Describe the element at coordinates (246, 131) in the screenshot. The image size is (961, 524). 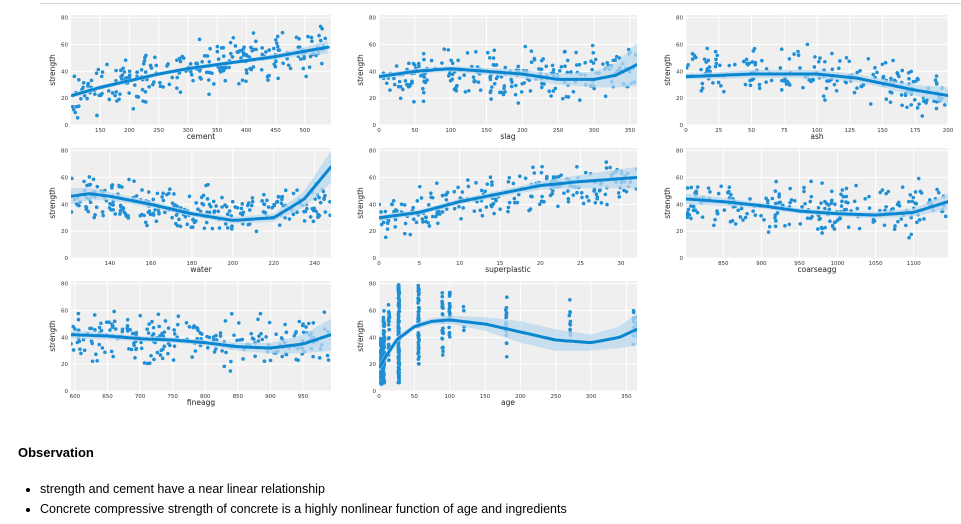
I see `cement-xtick-label: 400` at that location.